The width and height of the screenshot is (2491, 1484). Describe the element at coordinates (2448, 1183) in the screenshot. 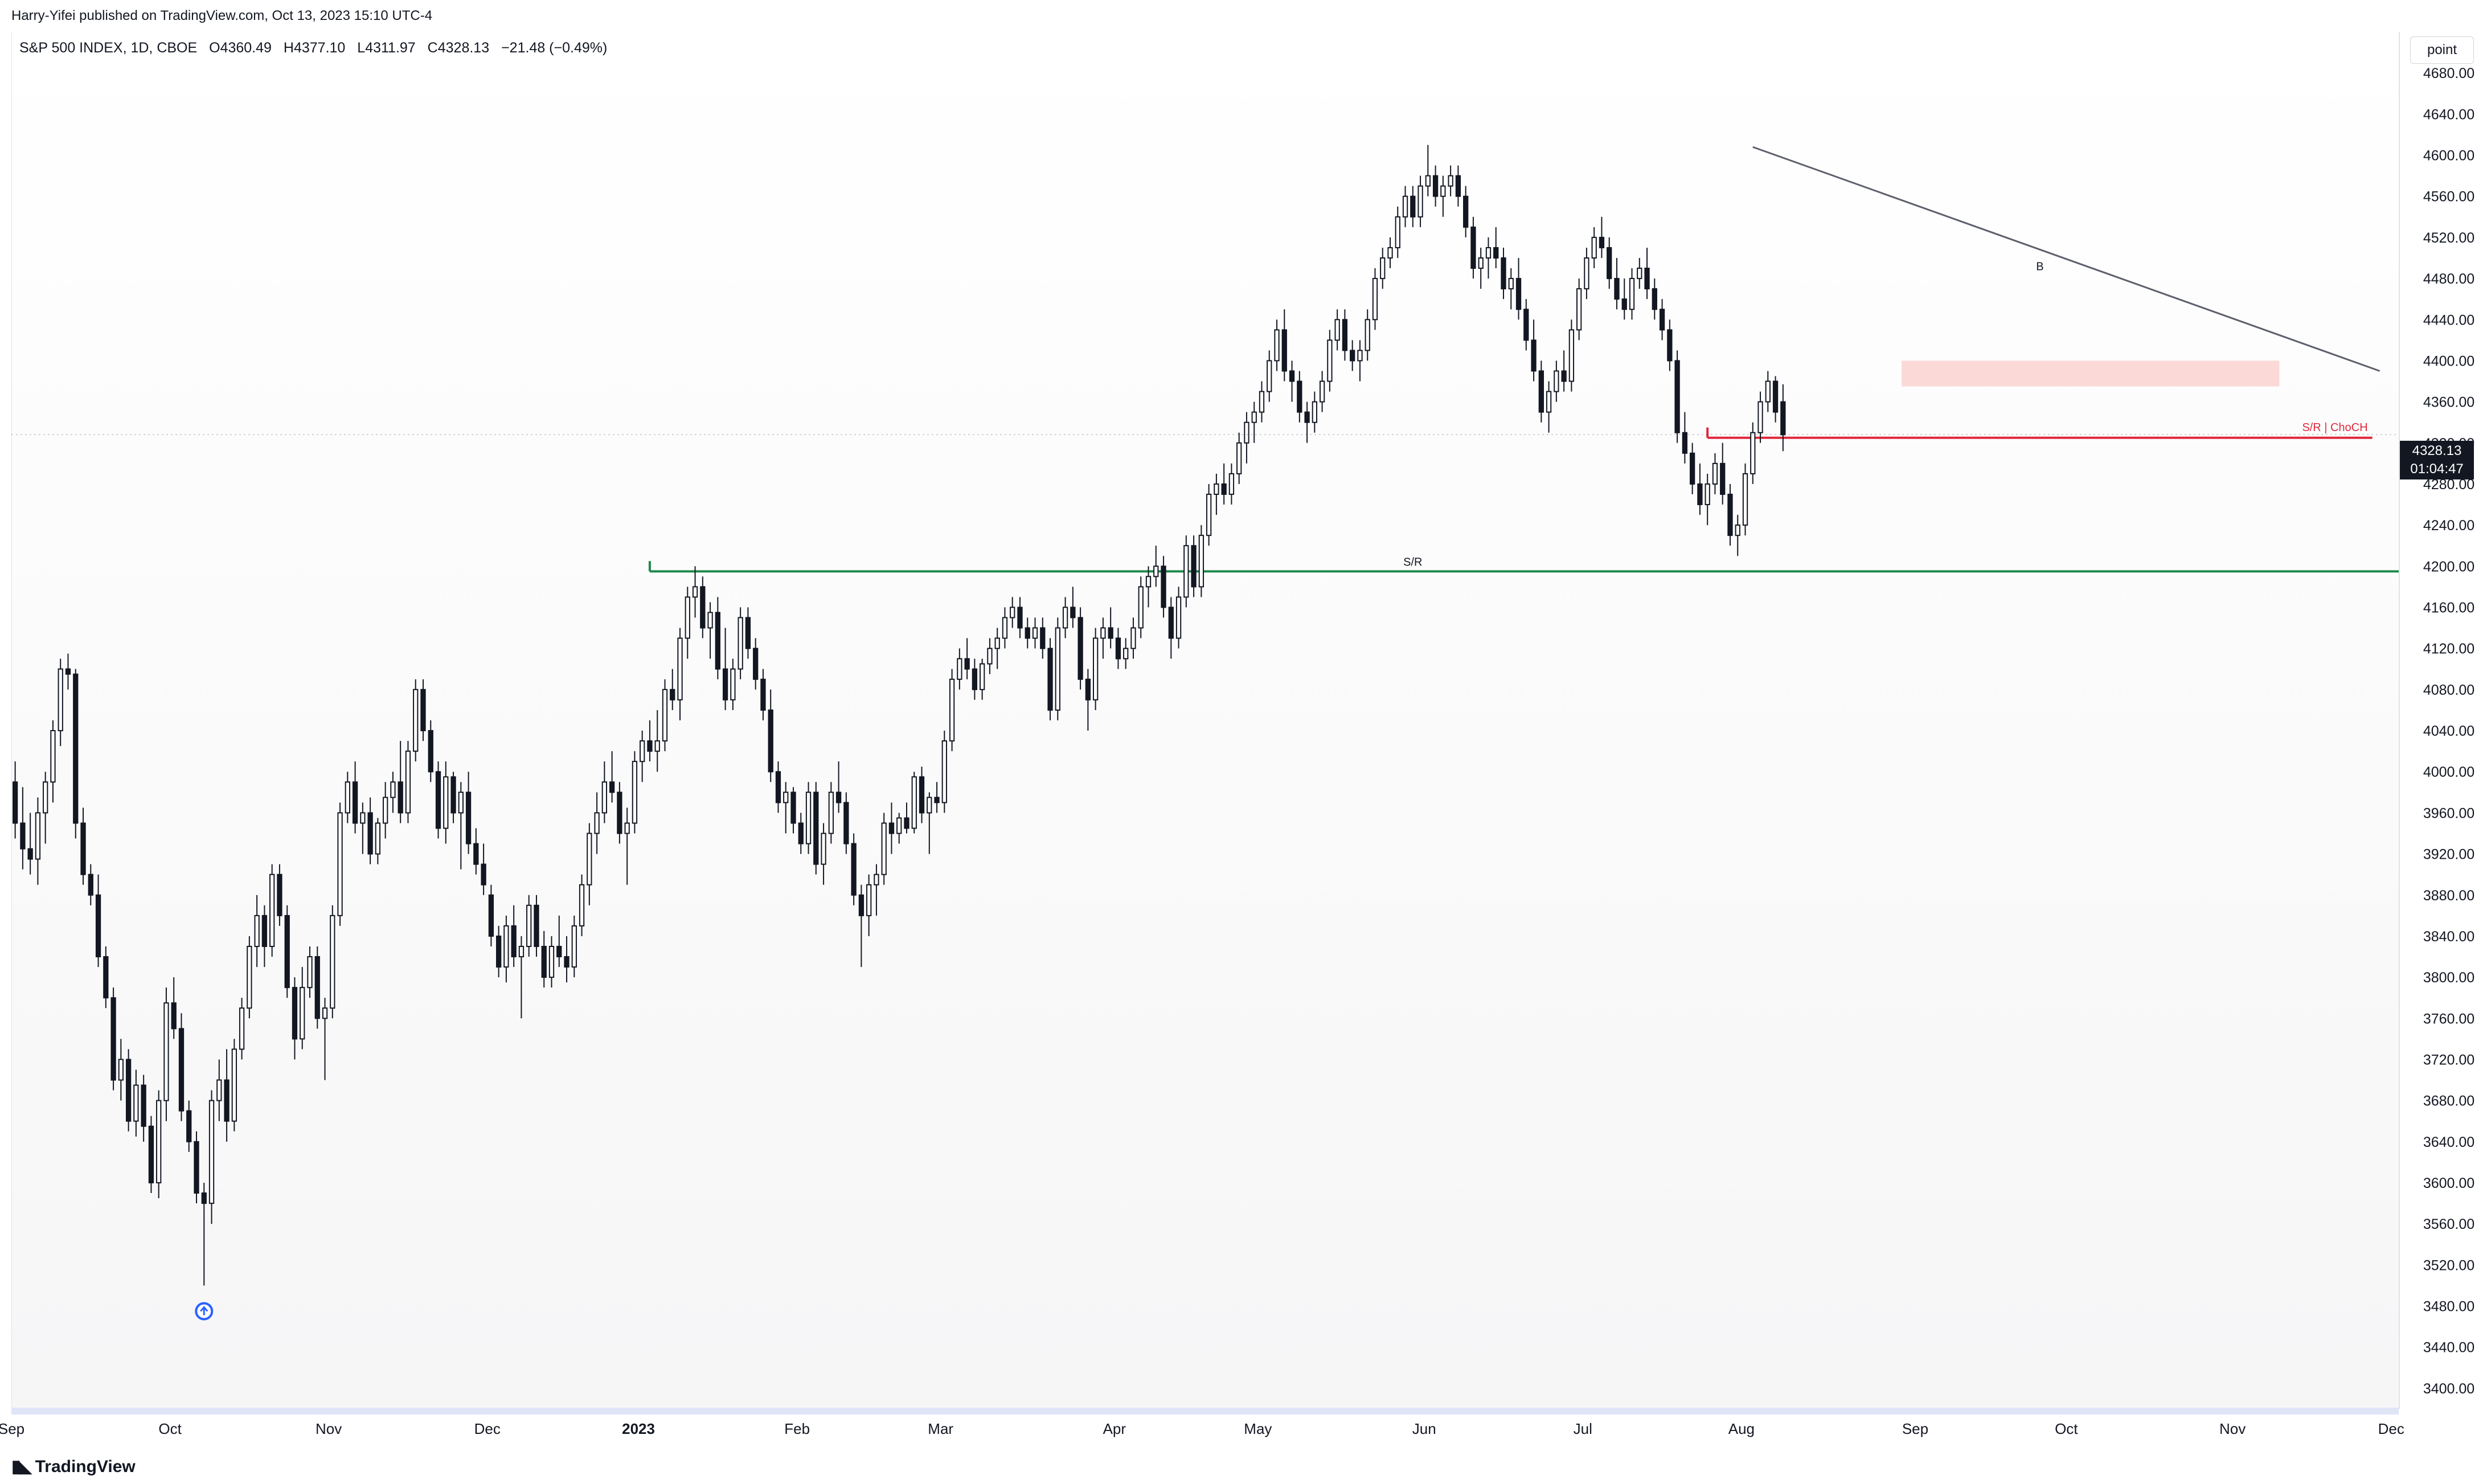

I see `y-tick-label: 3600.00` at that location.